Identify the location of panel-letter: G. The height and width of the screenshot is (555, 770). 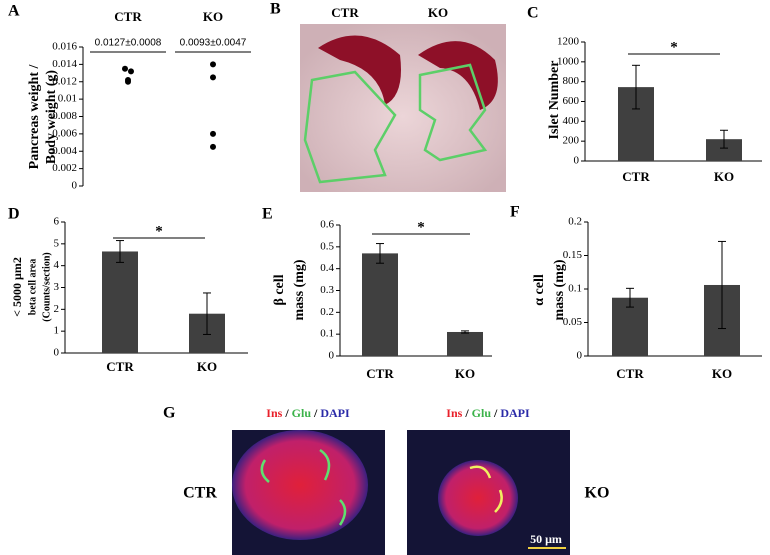
(169, 413).